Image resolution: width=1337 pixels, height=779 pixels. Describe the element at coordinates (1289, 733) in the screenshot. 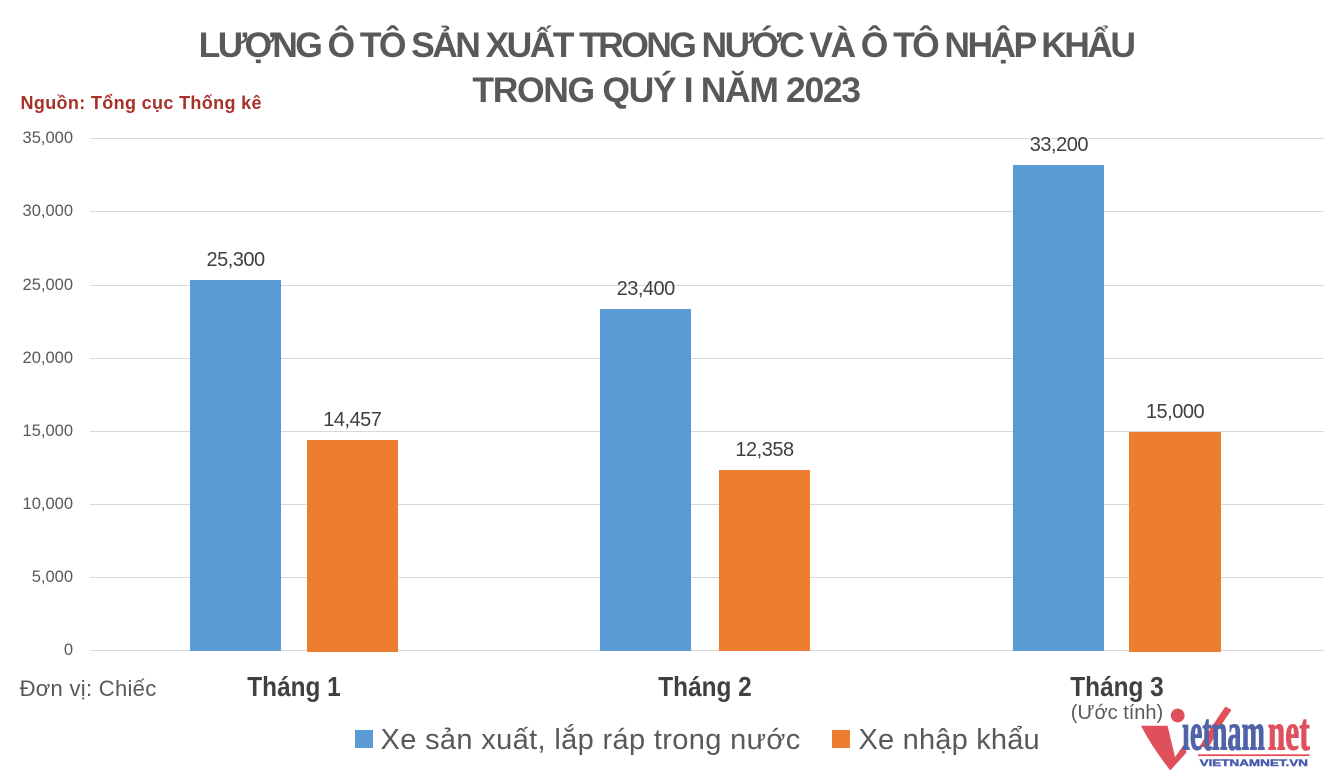

I see `svg-text: net` at that location.